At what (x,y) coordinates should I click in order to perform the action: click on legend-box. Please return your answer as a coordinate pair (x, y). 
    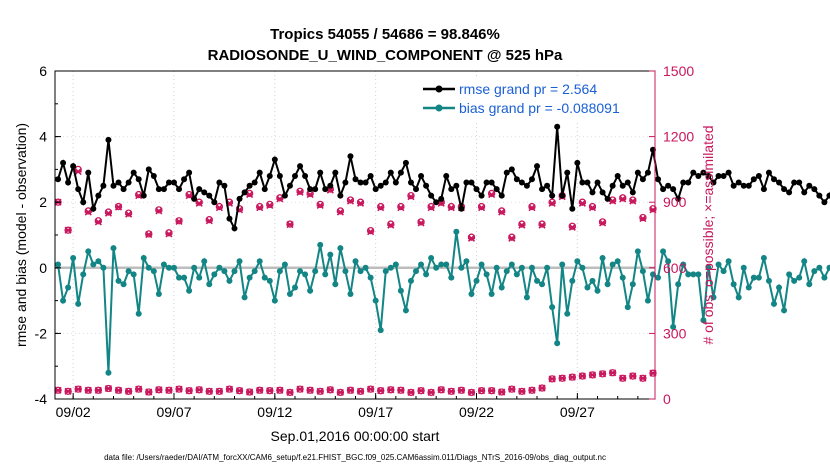
    Looking at the image, I should click on (534, 99).